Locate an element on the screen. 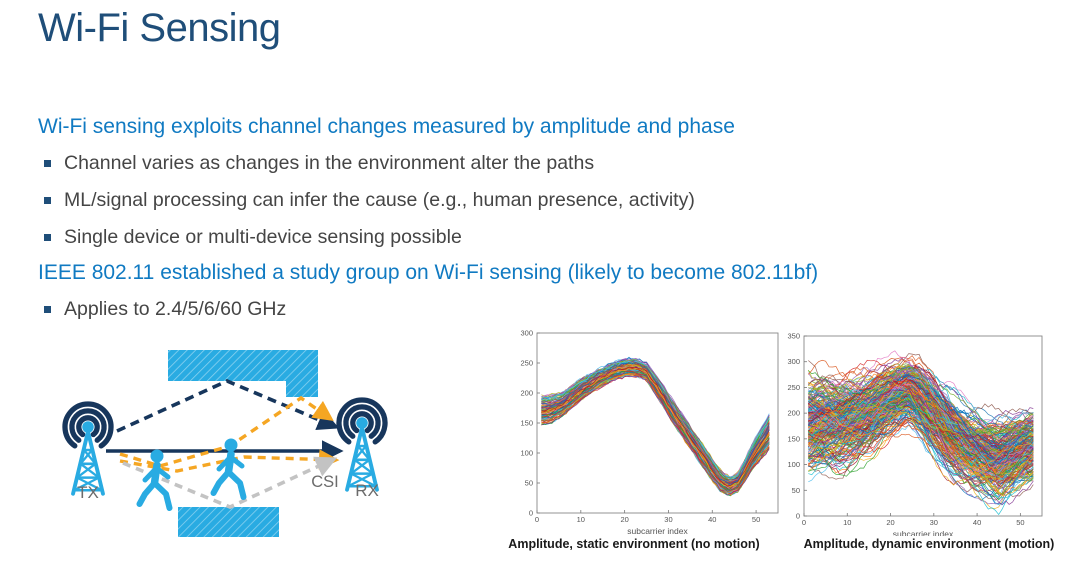 The image size is (1080, 561). walking-person-icon is located at coordinates (229, 468).